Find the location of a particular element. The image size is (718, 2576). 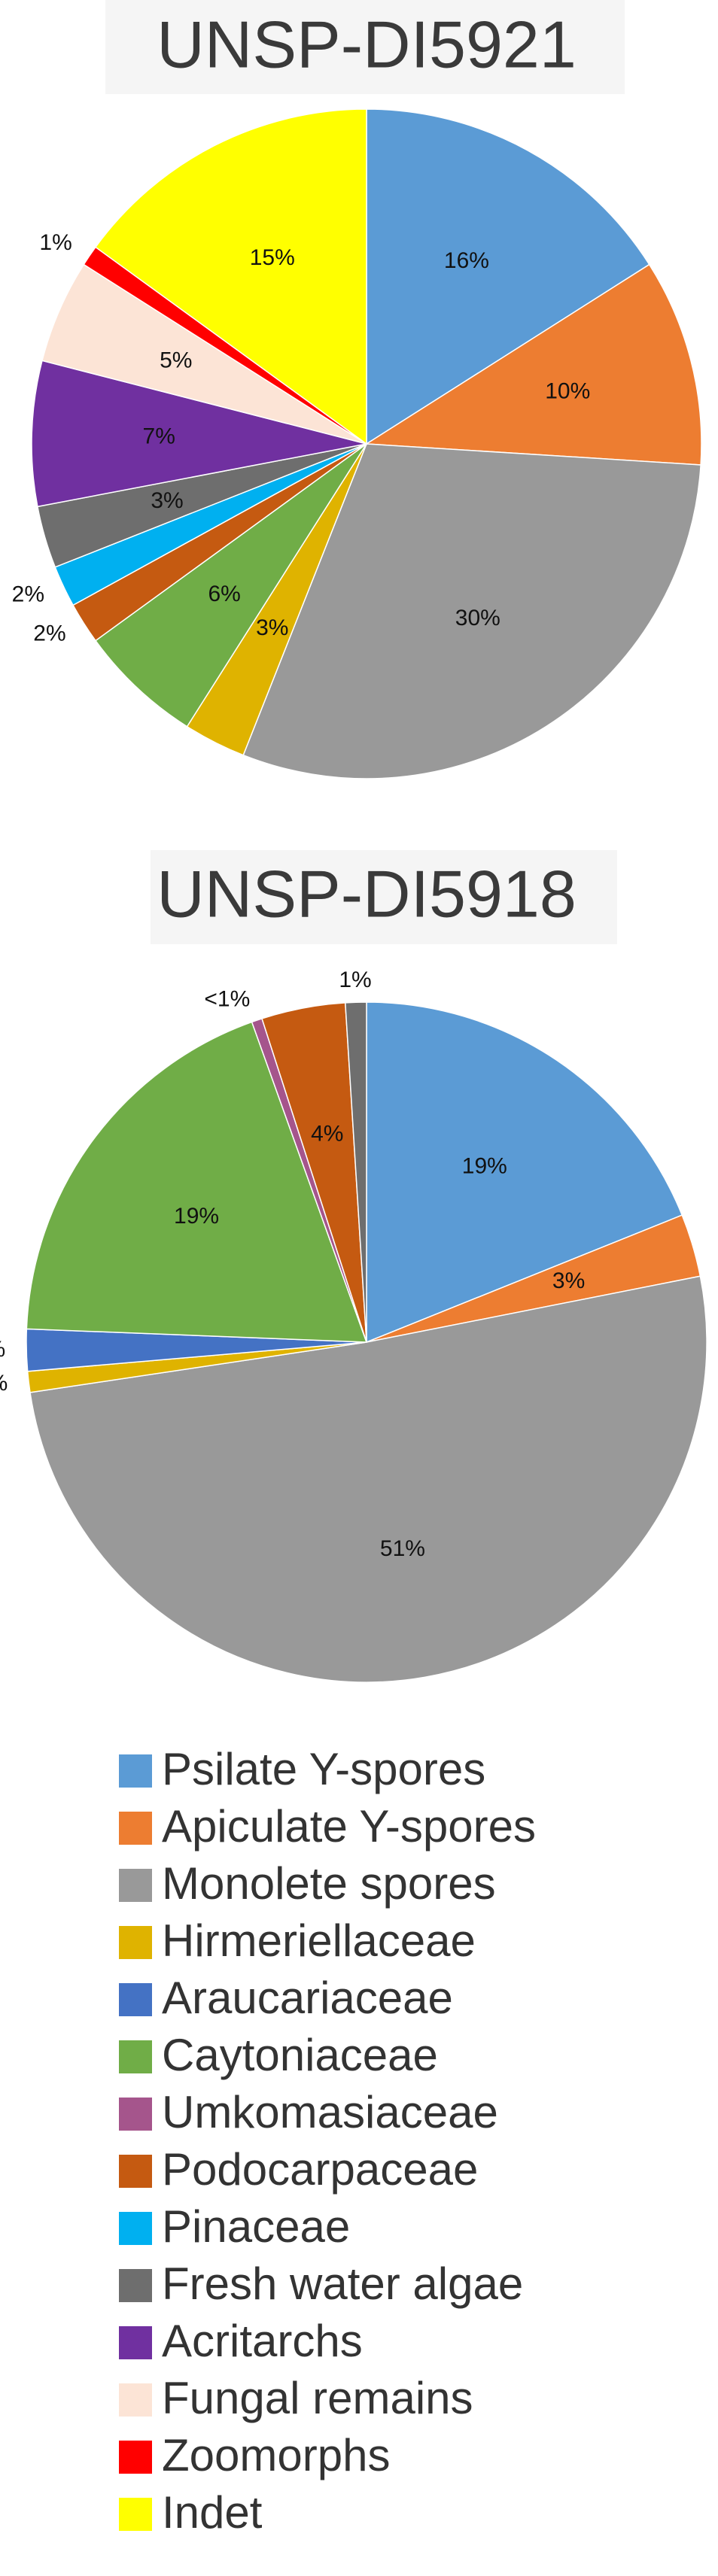

legend-label: Fungal remains is located at coordinates (317, 2398).